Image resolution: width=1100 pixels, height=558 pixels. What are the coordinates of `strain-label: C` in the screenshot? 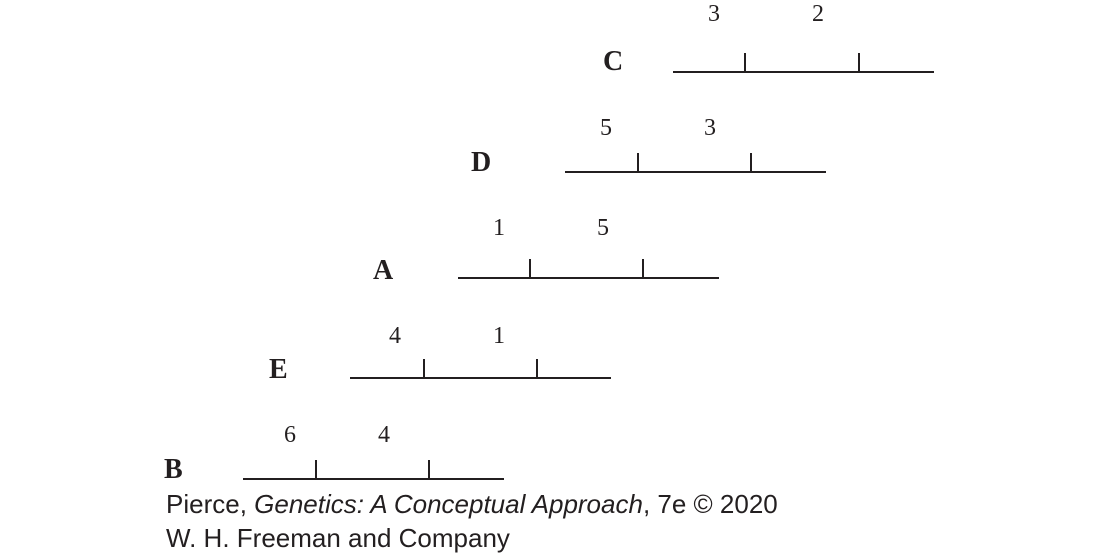 It's located at (613, 61).